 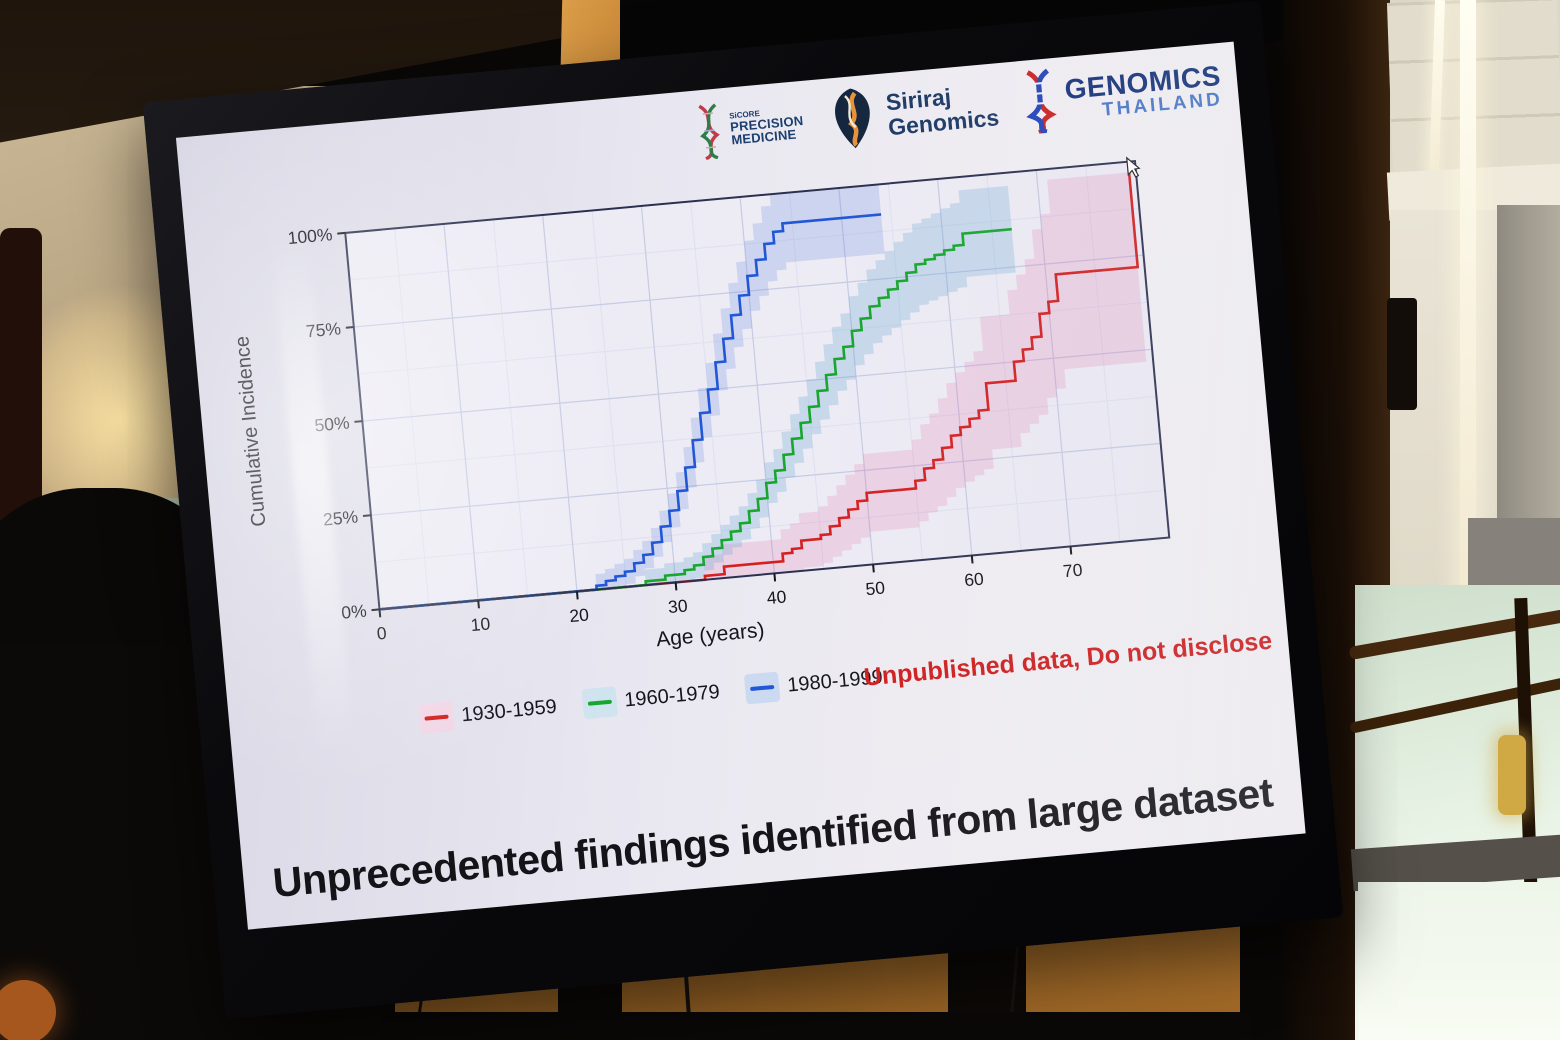 I want to click on legend-item-1960-1979: 1960-1979, so click(x=651, y=698).